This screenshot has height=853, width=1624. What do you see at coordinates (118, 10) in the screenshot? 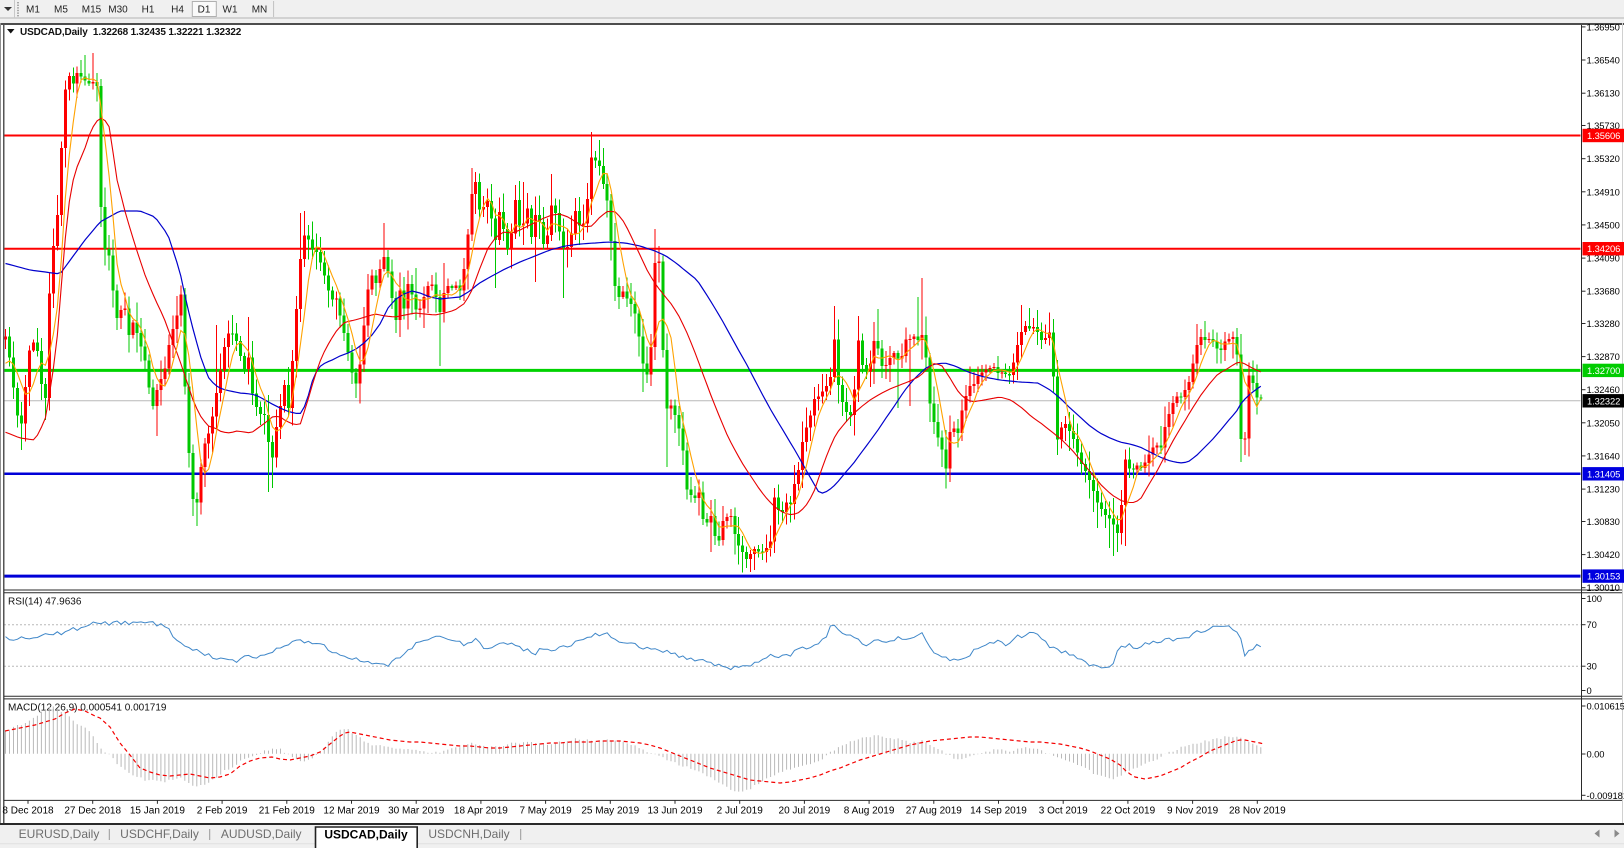
I see `svg-text: M30` at bounding box center [118, 10].